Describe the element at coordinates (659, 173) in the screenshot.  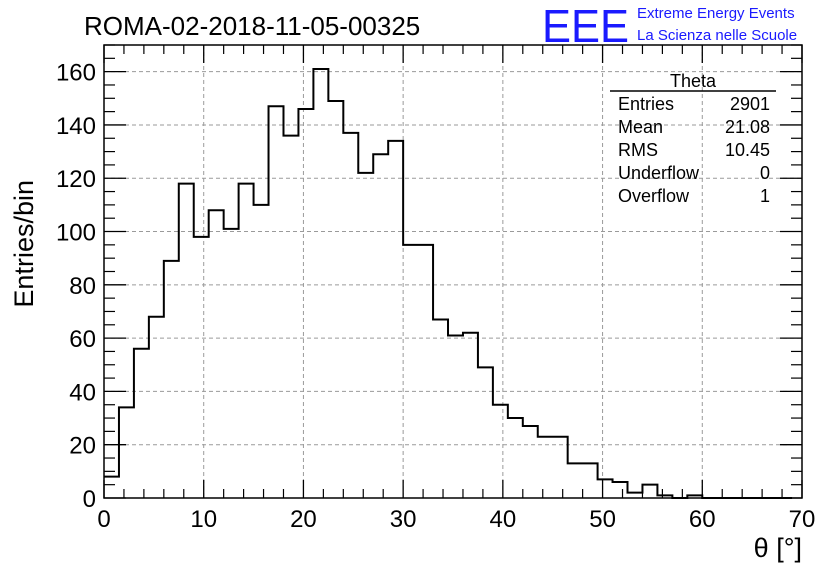
I see `stats-label: Underflow` at that location.